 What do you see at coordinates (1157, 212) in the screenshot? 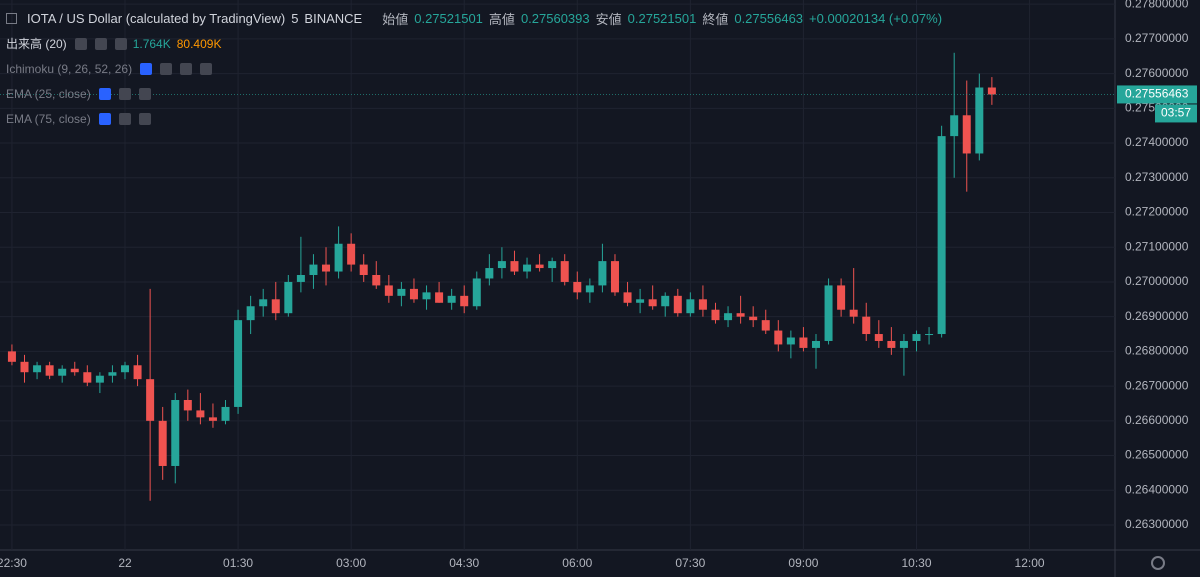
I see `y-tick-label: 0.27200000` at bounding box center [1157, 212].